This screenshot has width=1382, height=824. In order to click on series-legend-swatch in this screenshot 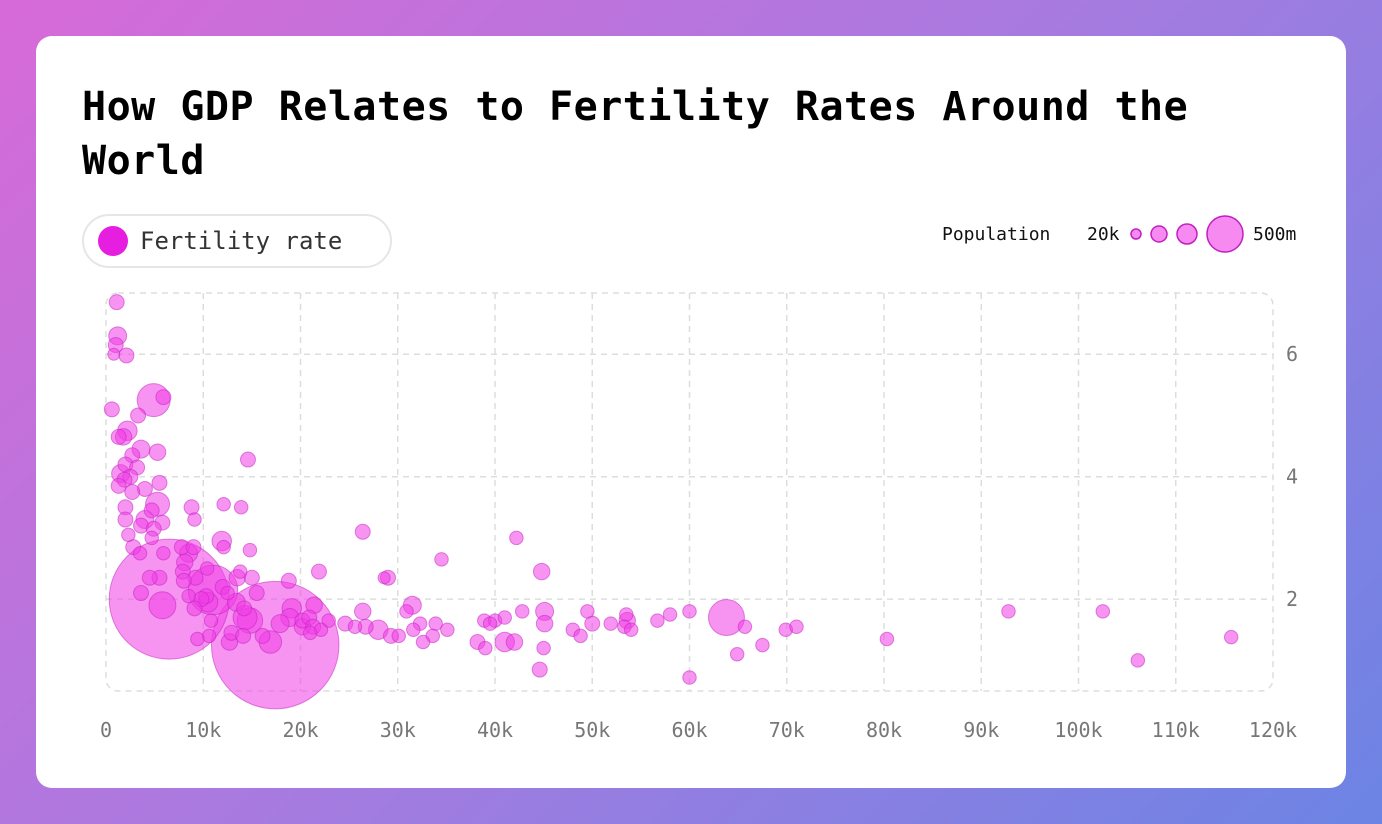, I will do `click(113, 241)`.